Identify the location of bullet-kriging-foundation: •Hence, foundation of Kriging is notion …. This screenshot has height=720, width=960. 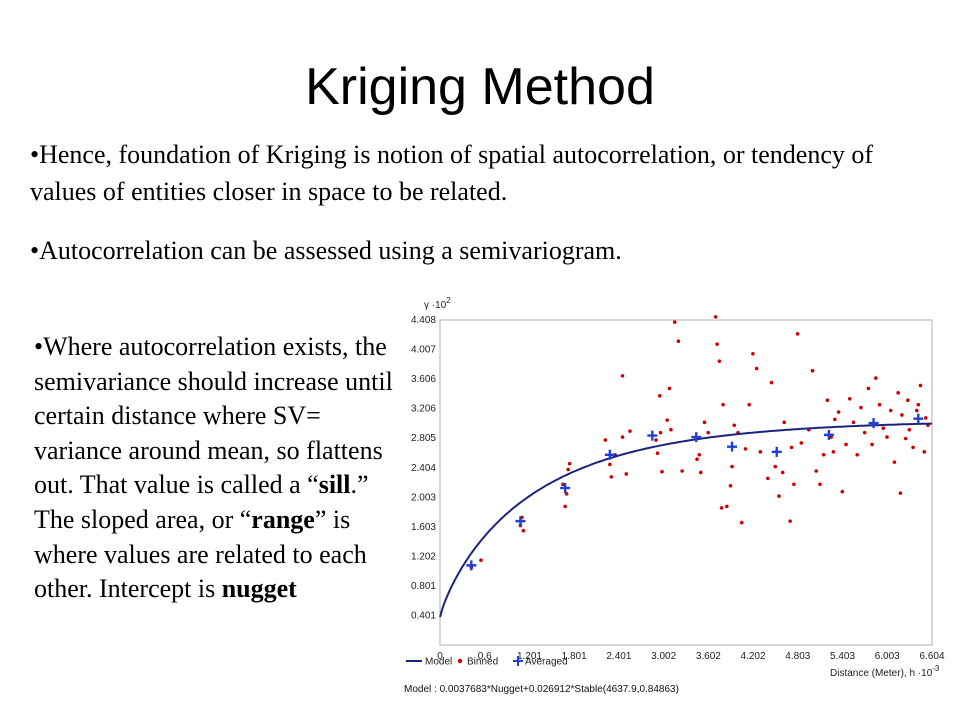
(452, 173).